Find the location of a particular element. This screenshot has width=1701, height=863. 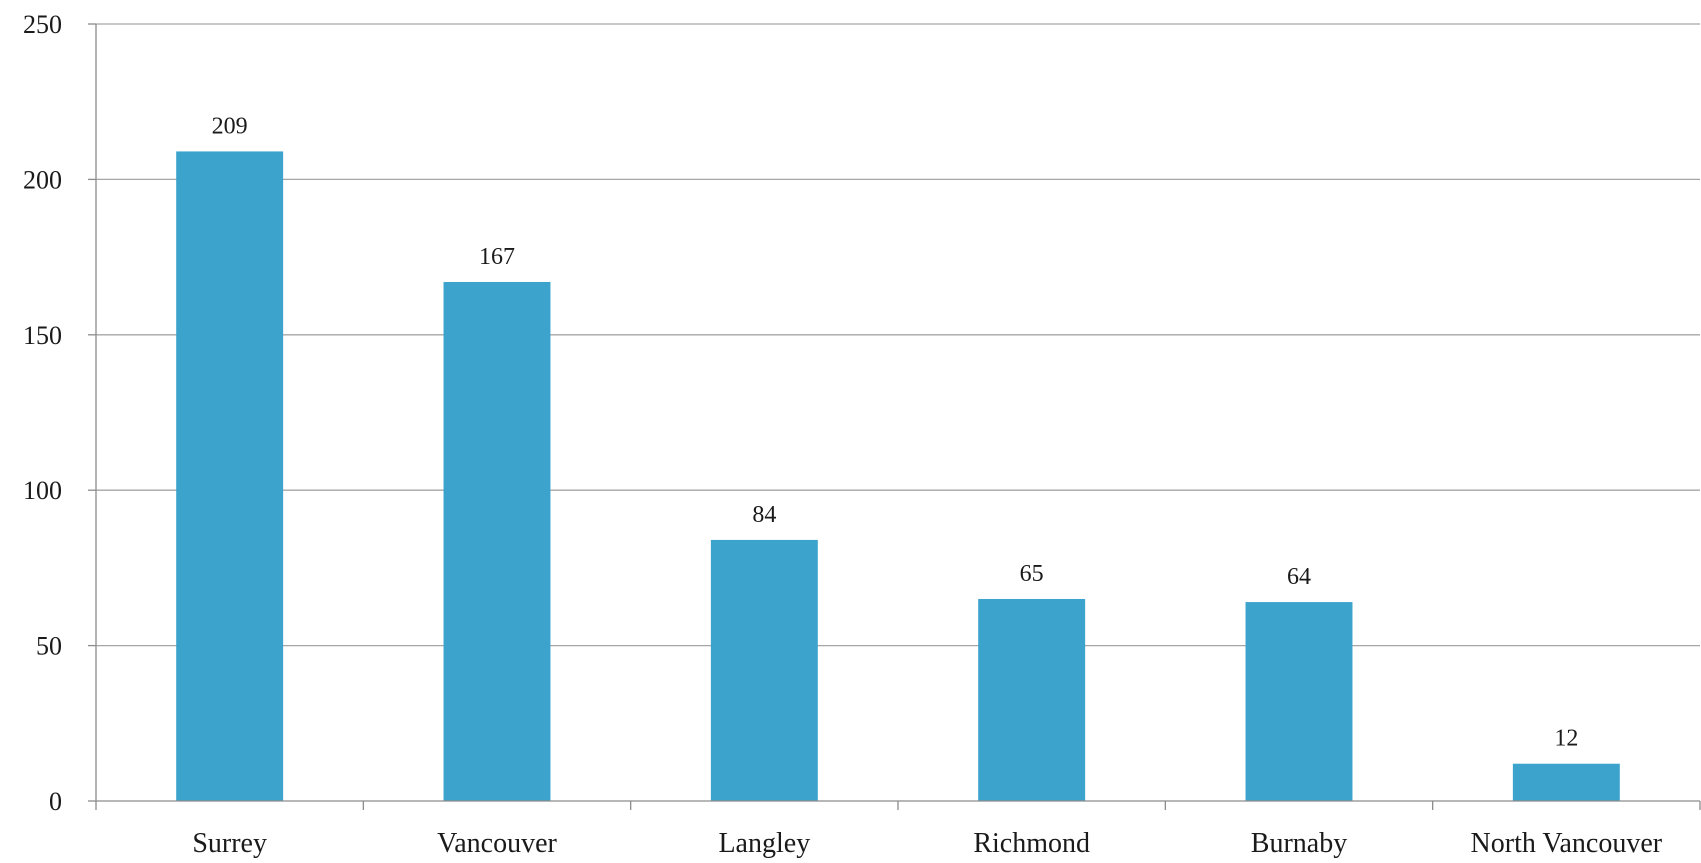

x-tick-label: Vancouver is located at coordinates (497, 843).